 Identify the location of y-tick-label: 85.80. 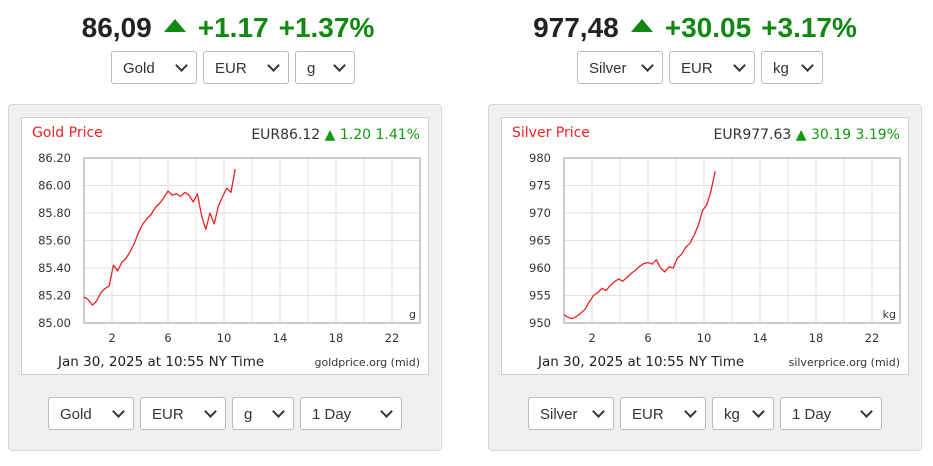
(54, 213).